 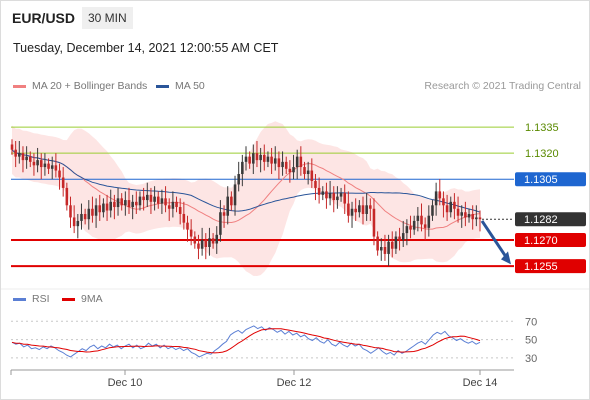 What do you see at coordinates (294, 383) in the screenshot?
I see `x-tick-label-1: Dec 12` at bounding box center [294, 383].